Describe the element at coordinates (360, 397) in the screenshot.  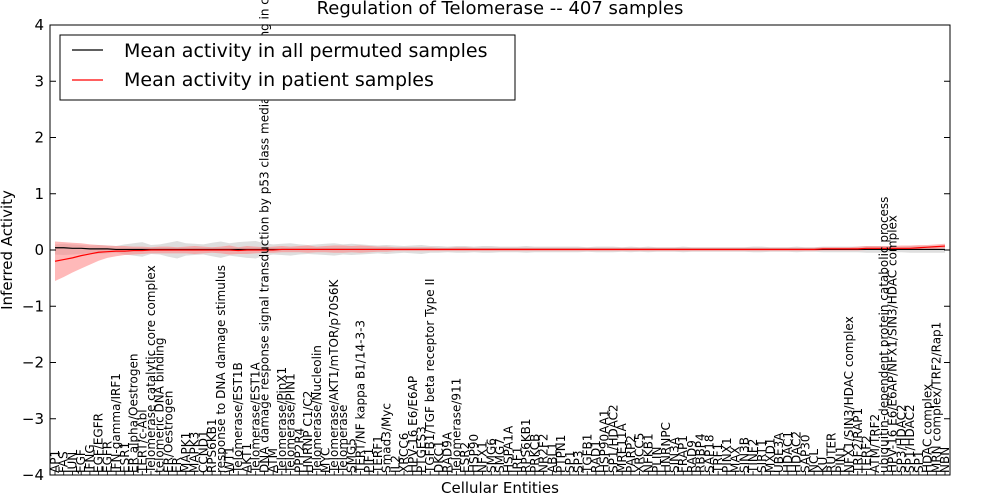
I see `x-category-label: TERT/NF kappa B1/14-3-3` at that location.